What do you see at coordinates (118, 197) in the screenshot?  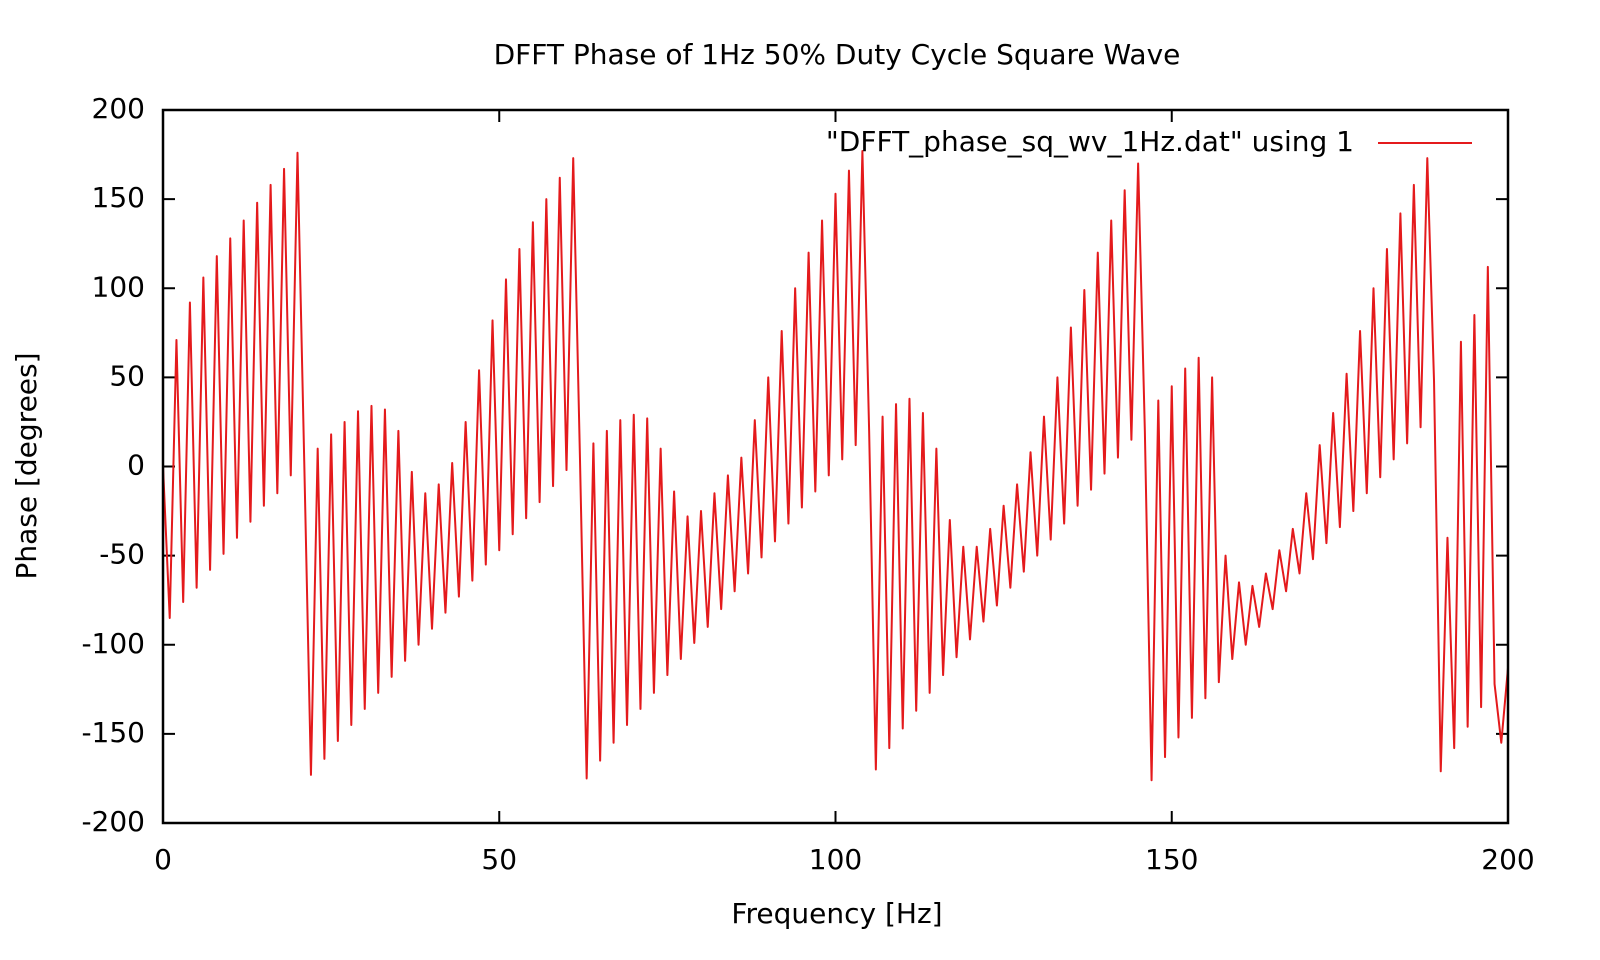 I see `y-tick-label: 150` at bounding box center [118, 197].